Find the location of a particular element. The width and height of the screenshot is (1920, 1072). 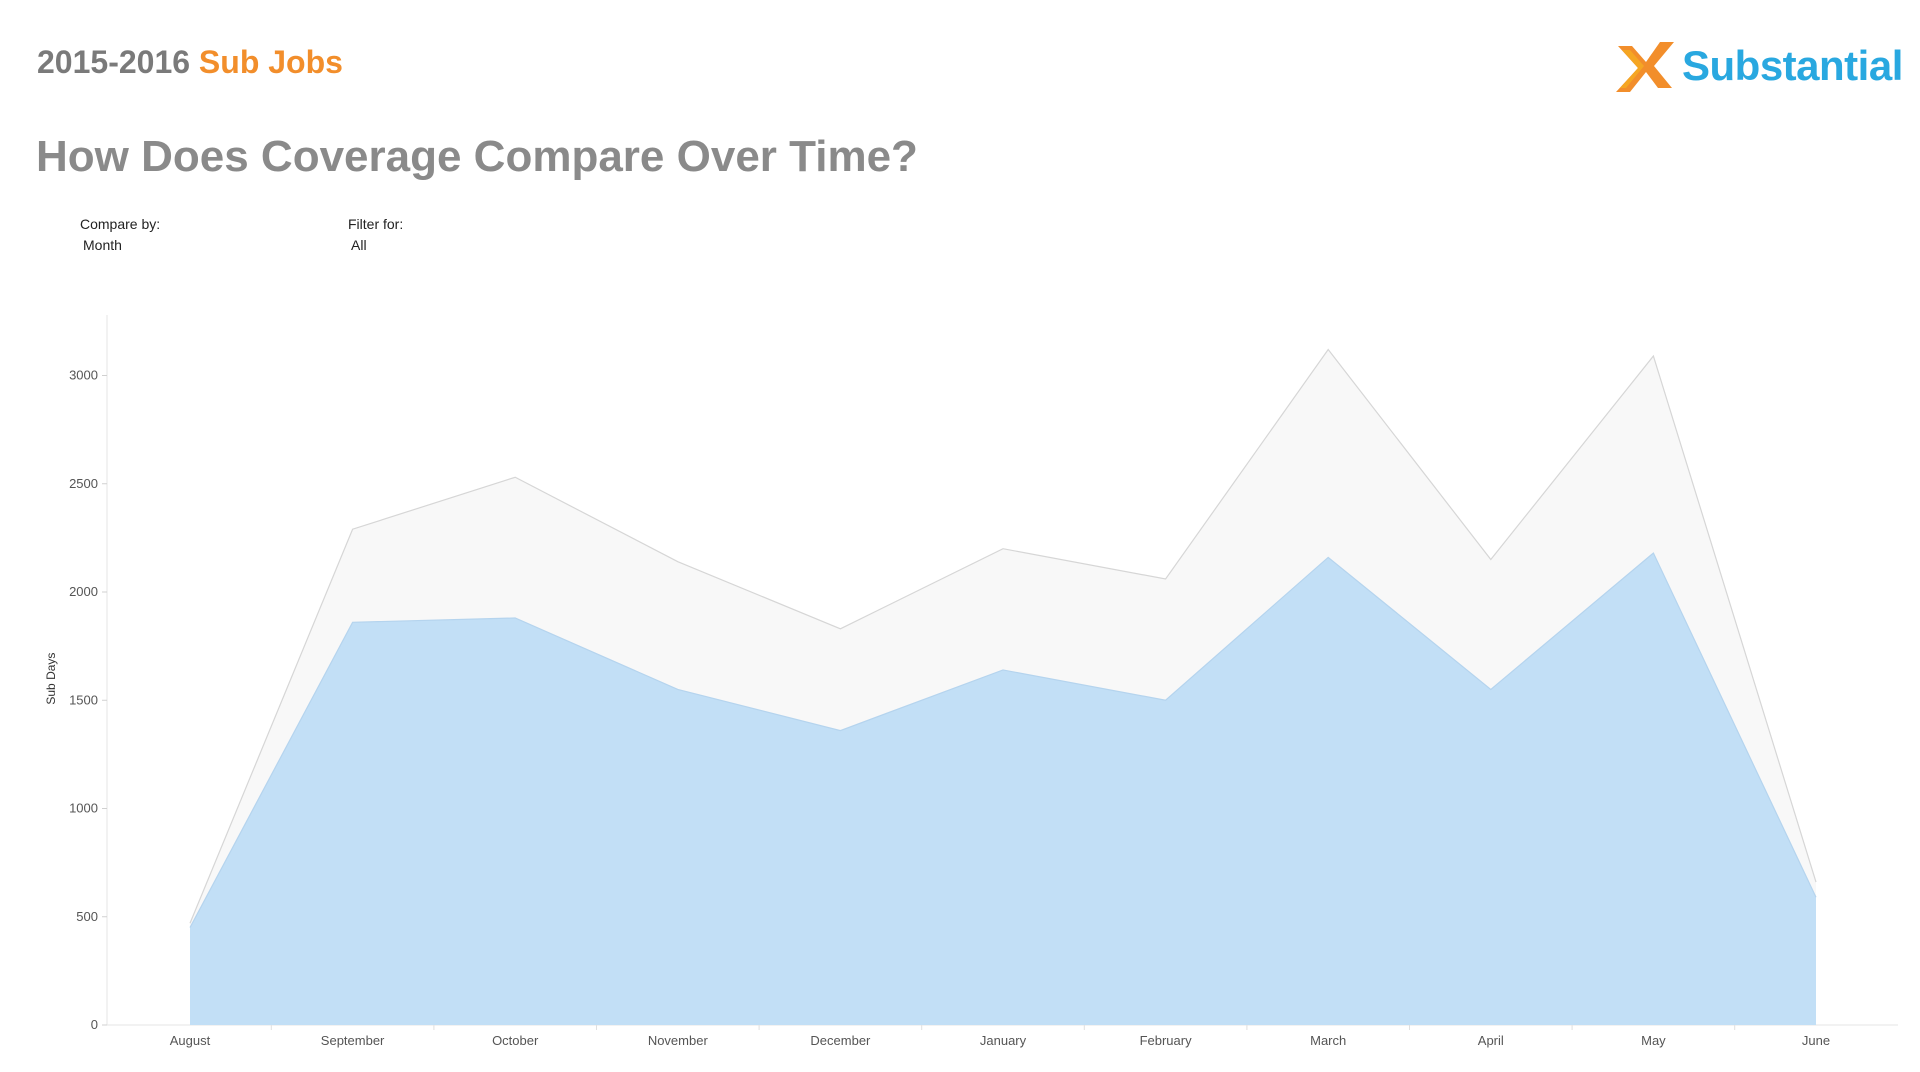

filter-for-label: Filter for: is located at coordinates (376, 224).